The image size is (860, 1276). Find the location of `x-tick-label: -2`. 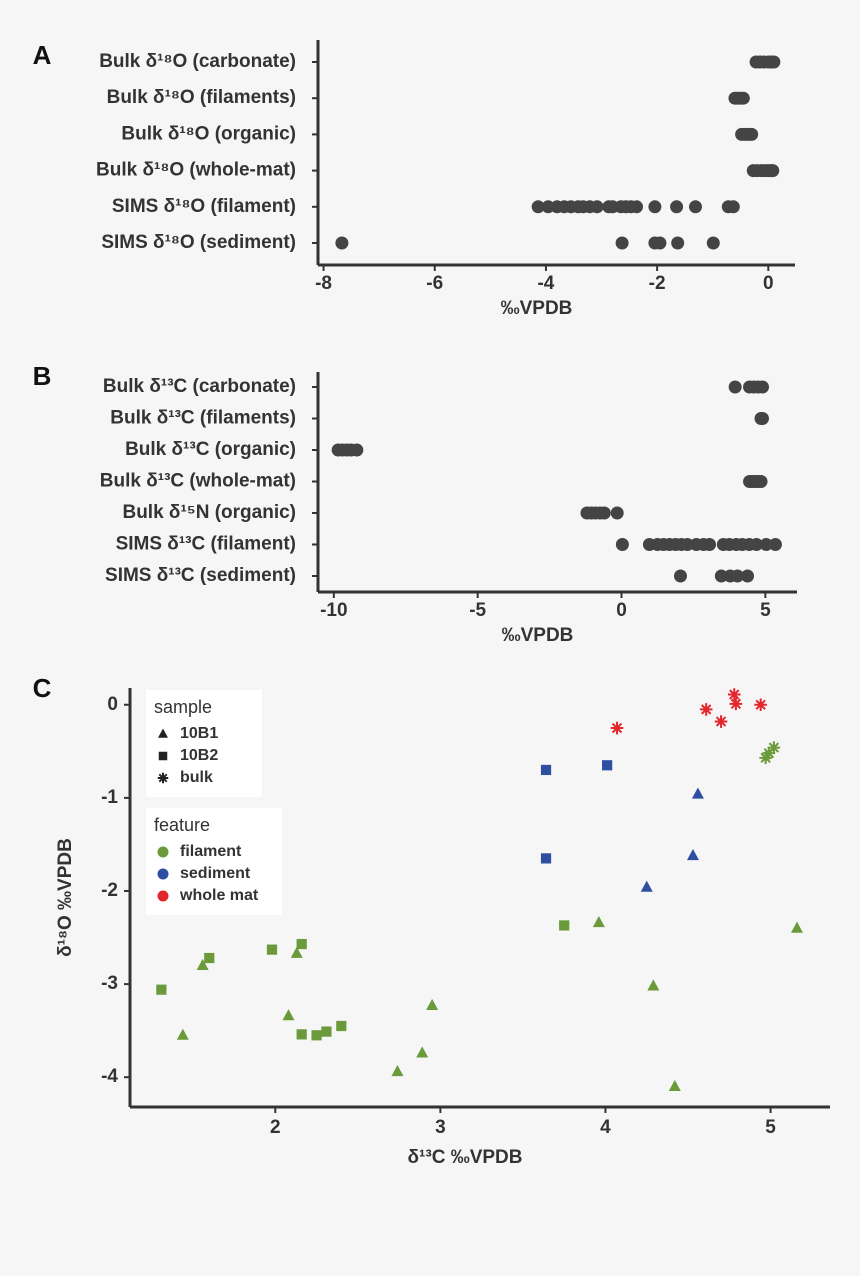

x-tick-label: -2 is located at coordinates (657, 283).